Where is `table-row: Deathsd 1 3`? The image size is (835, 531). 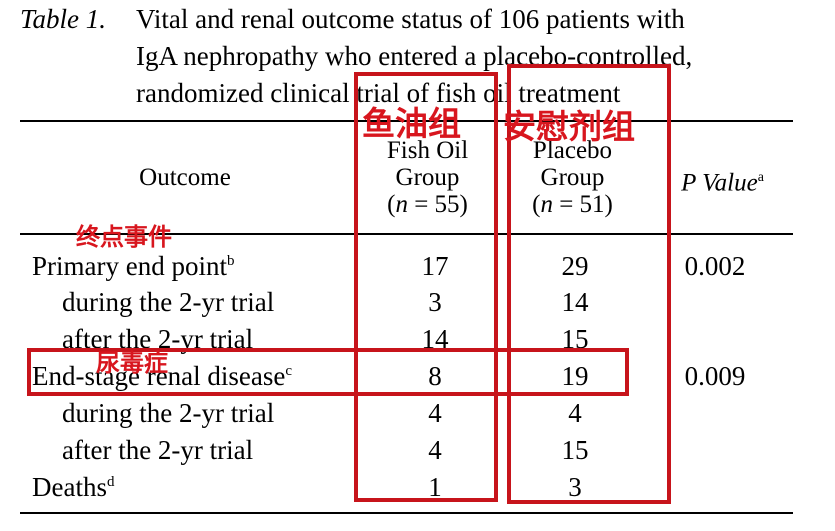
table-row: Deathsd 1 3 is located at coordinates (417, 487).